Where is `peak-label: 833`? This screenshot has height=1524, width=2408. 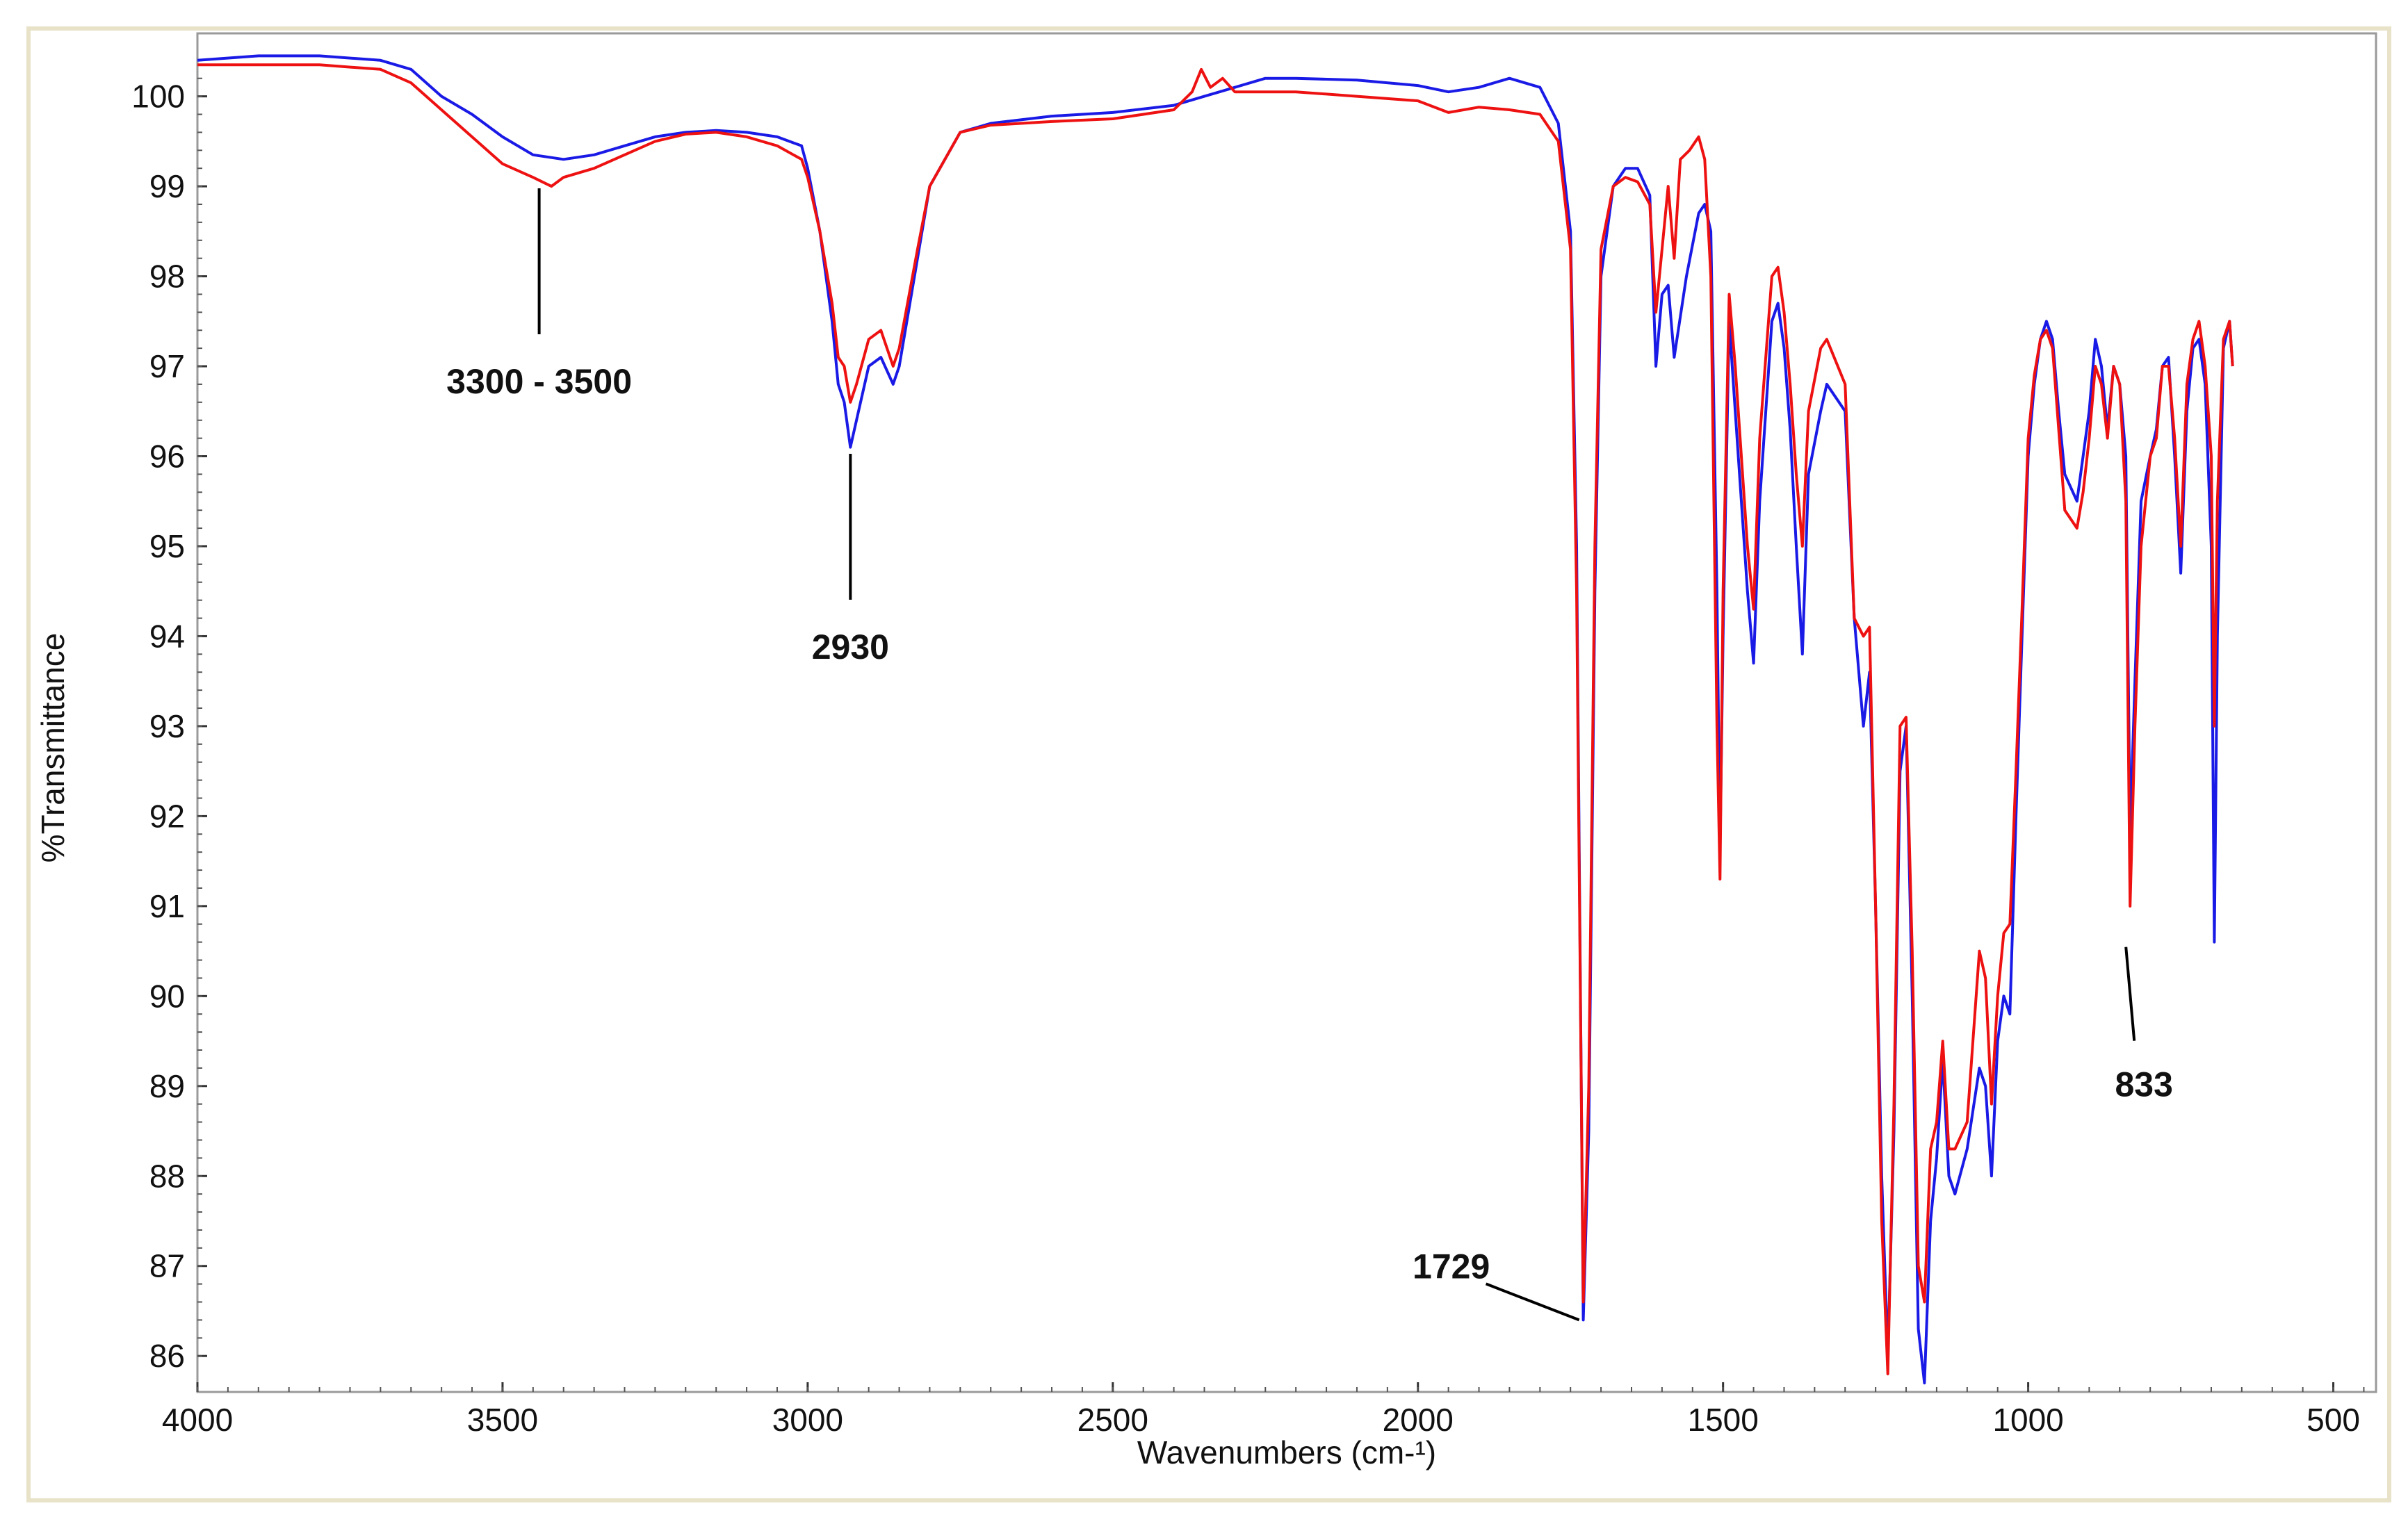 peak-label: 833 is located at coordinates (2143, 1084).